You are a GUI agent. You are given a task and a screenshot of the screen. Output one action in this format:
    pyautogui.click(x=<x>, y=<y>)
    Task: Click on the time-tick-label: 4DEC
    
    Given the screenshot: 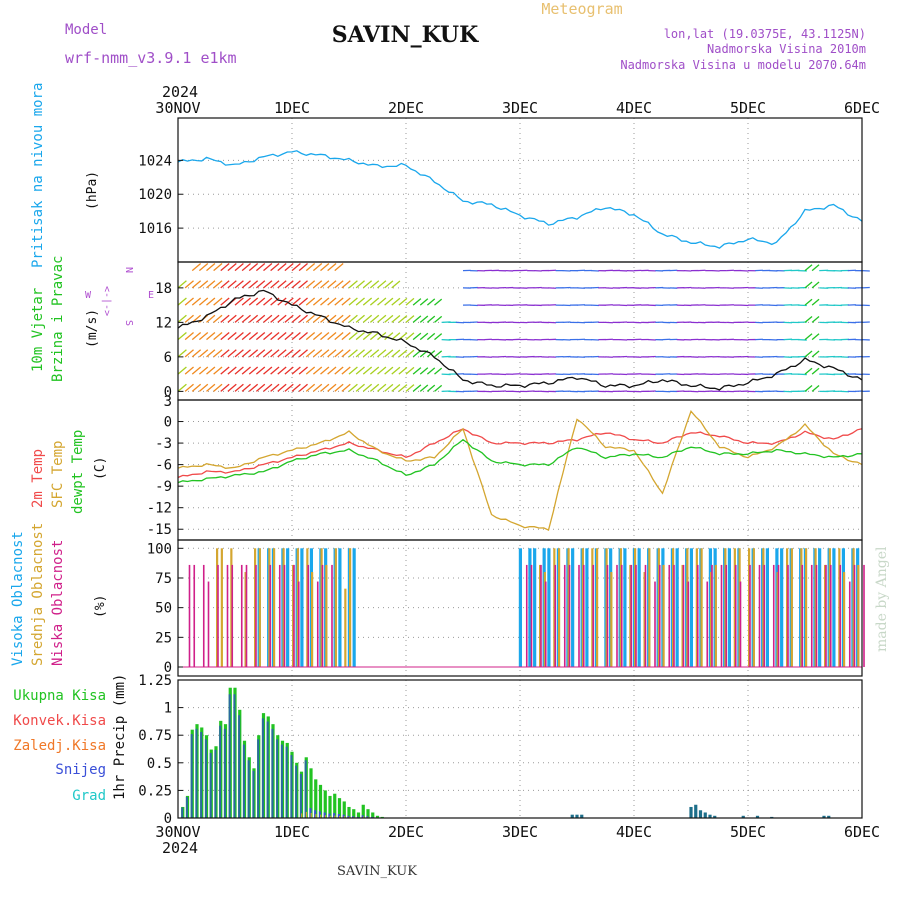 What is the action you would take?
    pyautogui.click(x=634, y=832)
    